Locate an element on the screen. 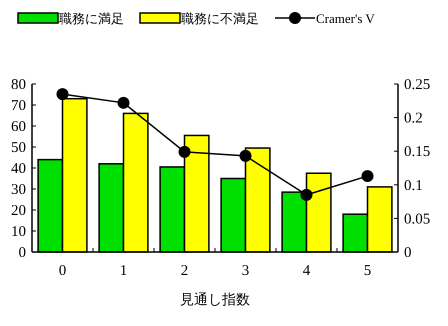 This screenshot has width=448, height=326. y2-tick-label: 0.25 is located at coordinates (417, 85).